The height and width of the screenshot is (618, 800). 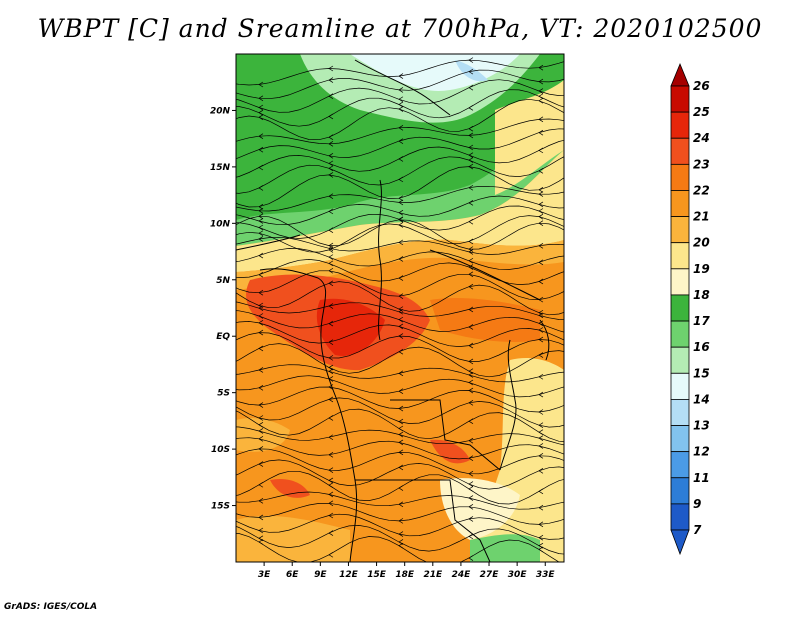 What do you see at coordinates (264, 575) in the screenshot?
I see `lon-tick-label: 3E` at bounding box center [264, 575].